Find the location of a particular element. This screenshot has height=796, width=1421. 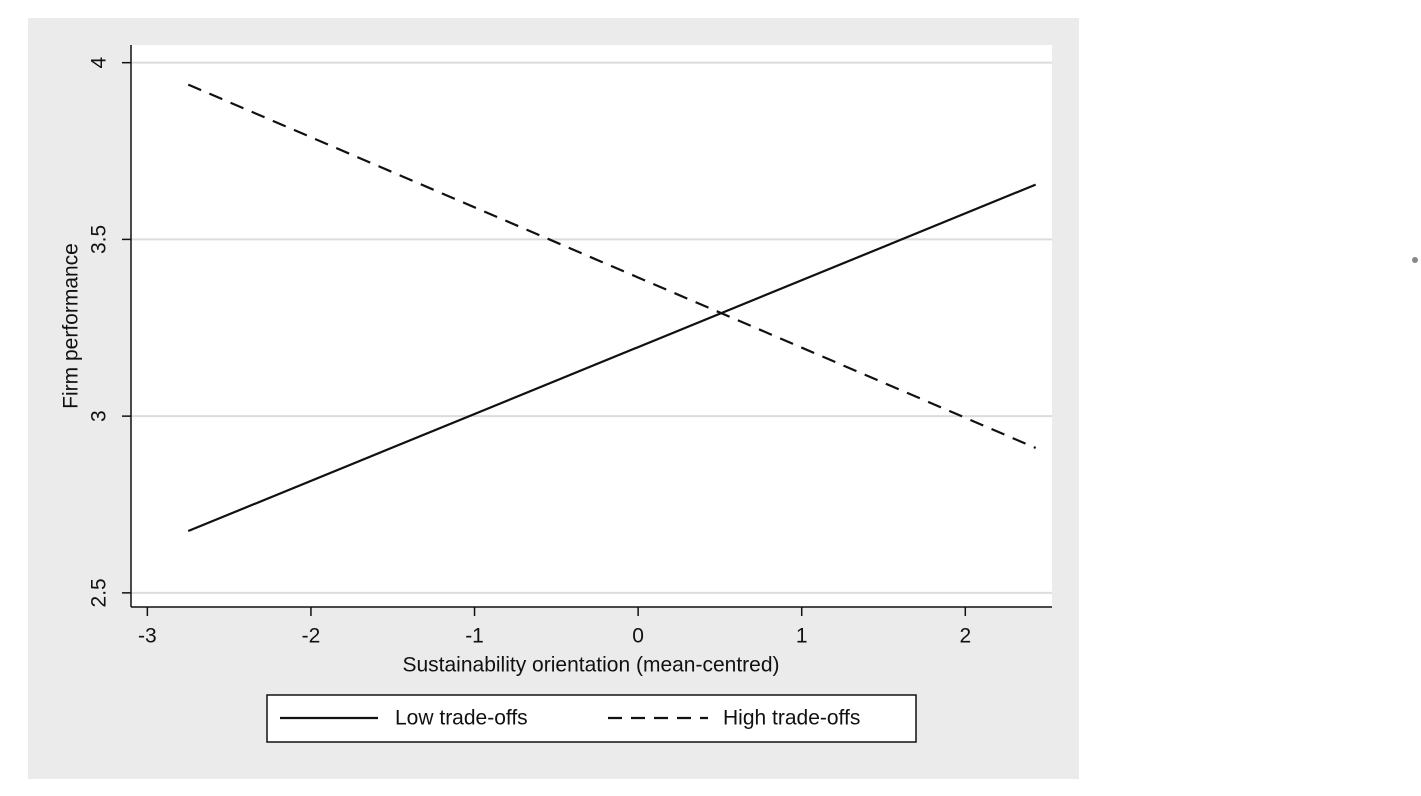

y-tick-label: 3 is located at coordinates (99, 416).